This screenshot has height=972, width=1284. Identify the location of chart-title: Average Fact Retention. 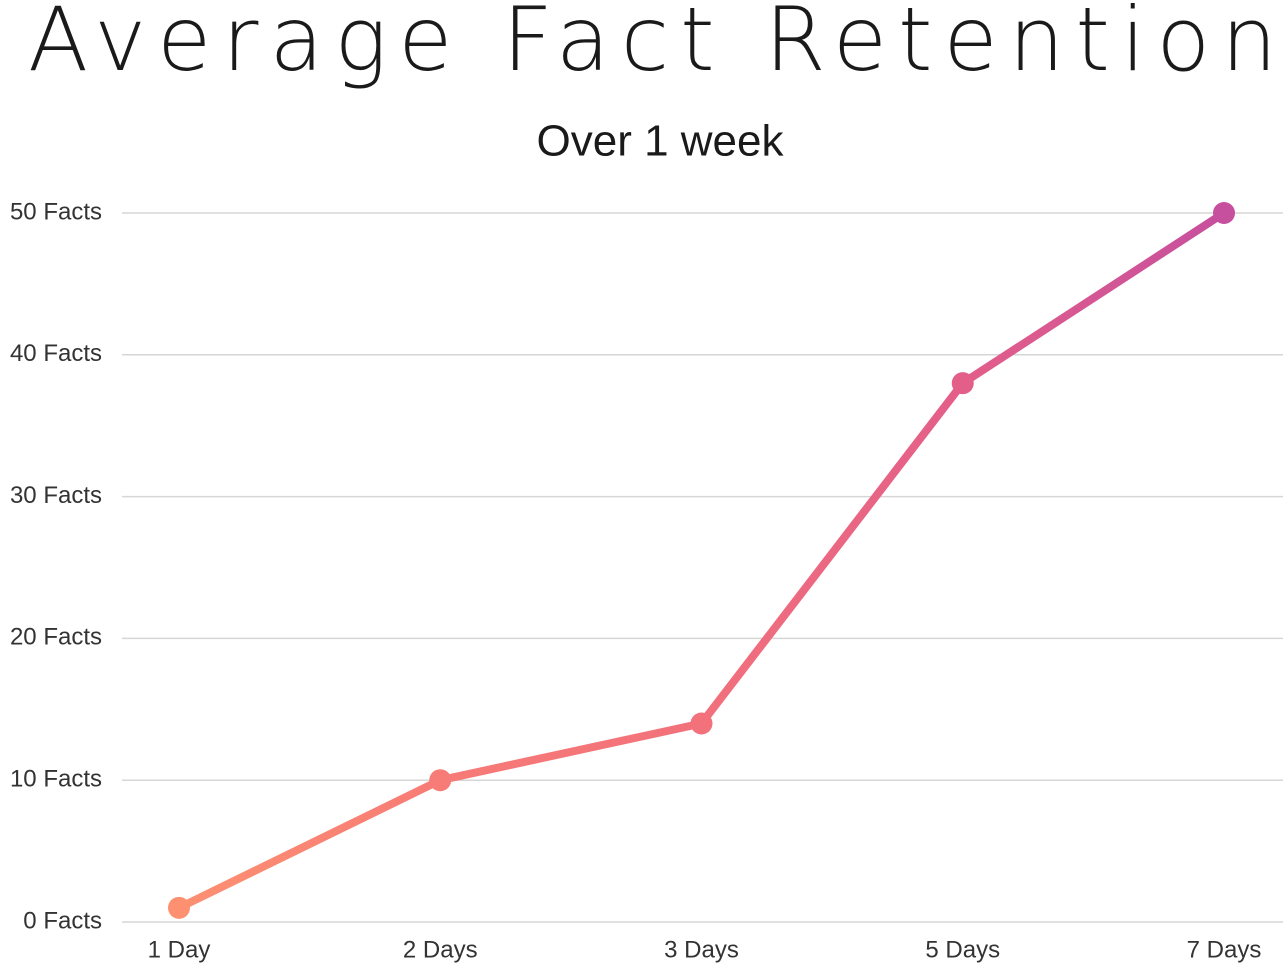
(656, 45).